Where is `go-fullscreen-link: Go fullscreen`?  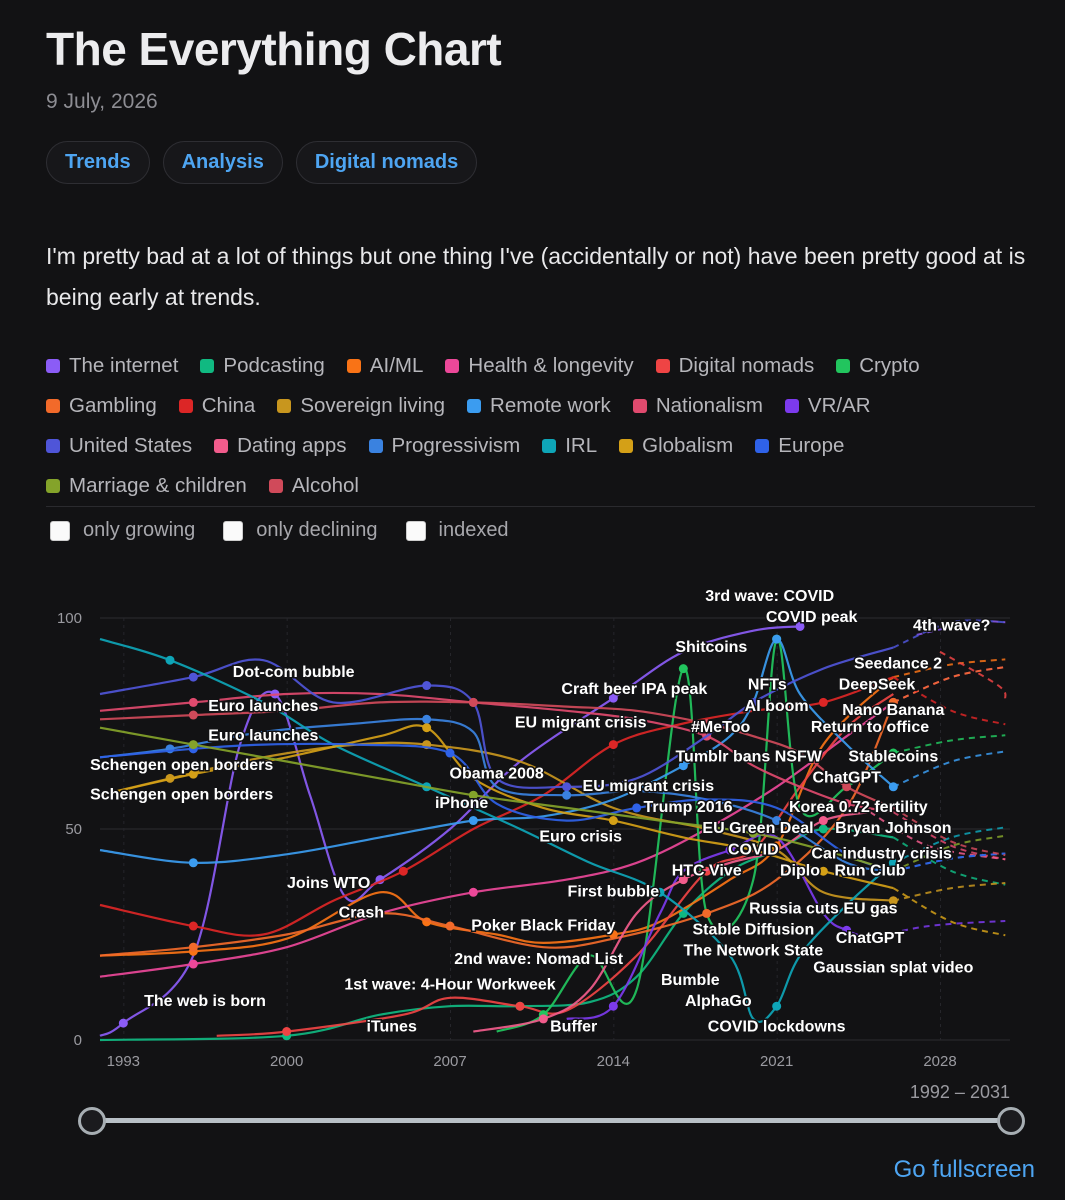 go-fullscreen-link: Go fullscreen is located at coordinates (964, 1169).